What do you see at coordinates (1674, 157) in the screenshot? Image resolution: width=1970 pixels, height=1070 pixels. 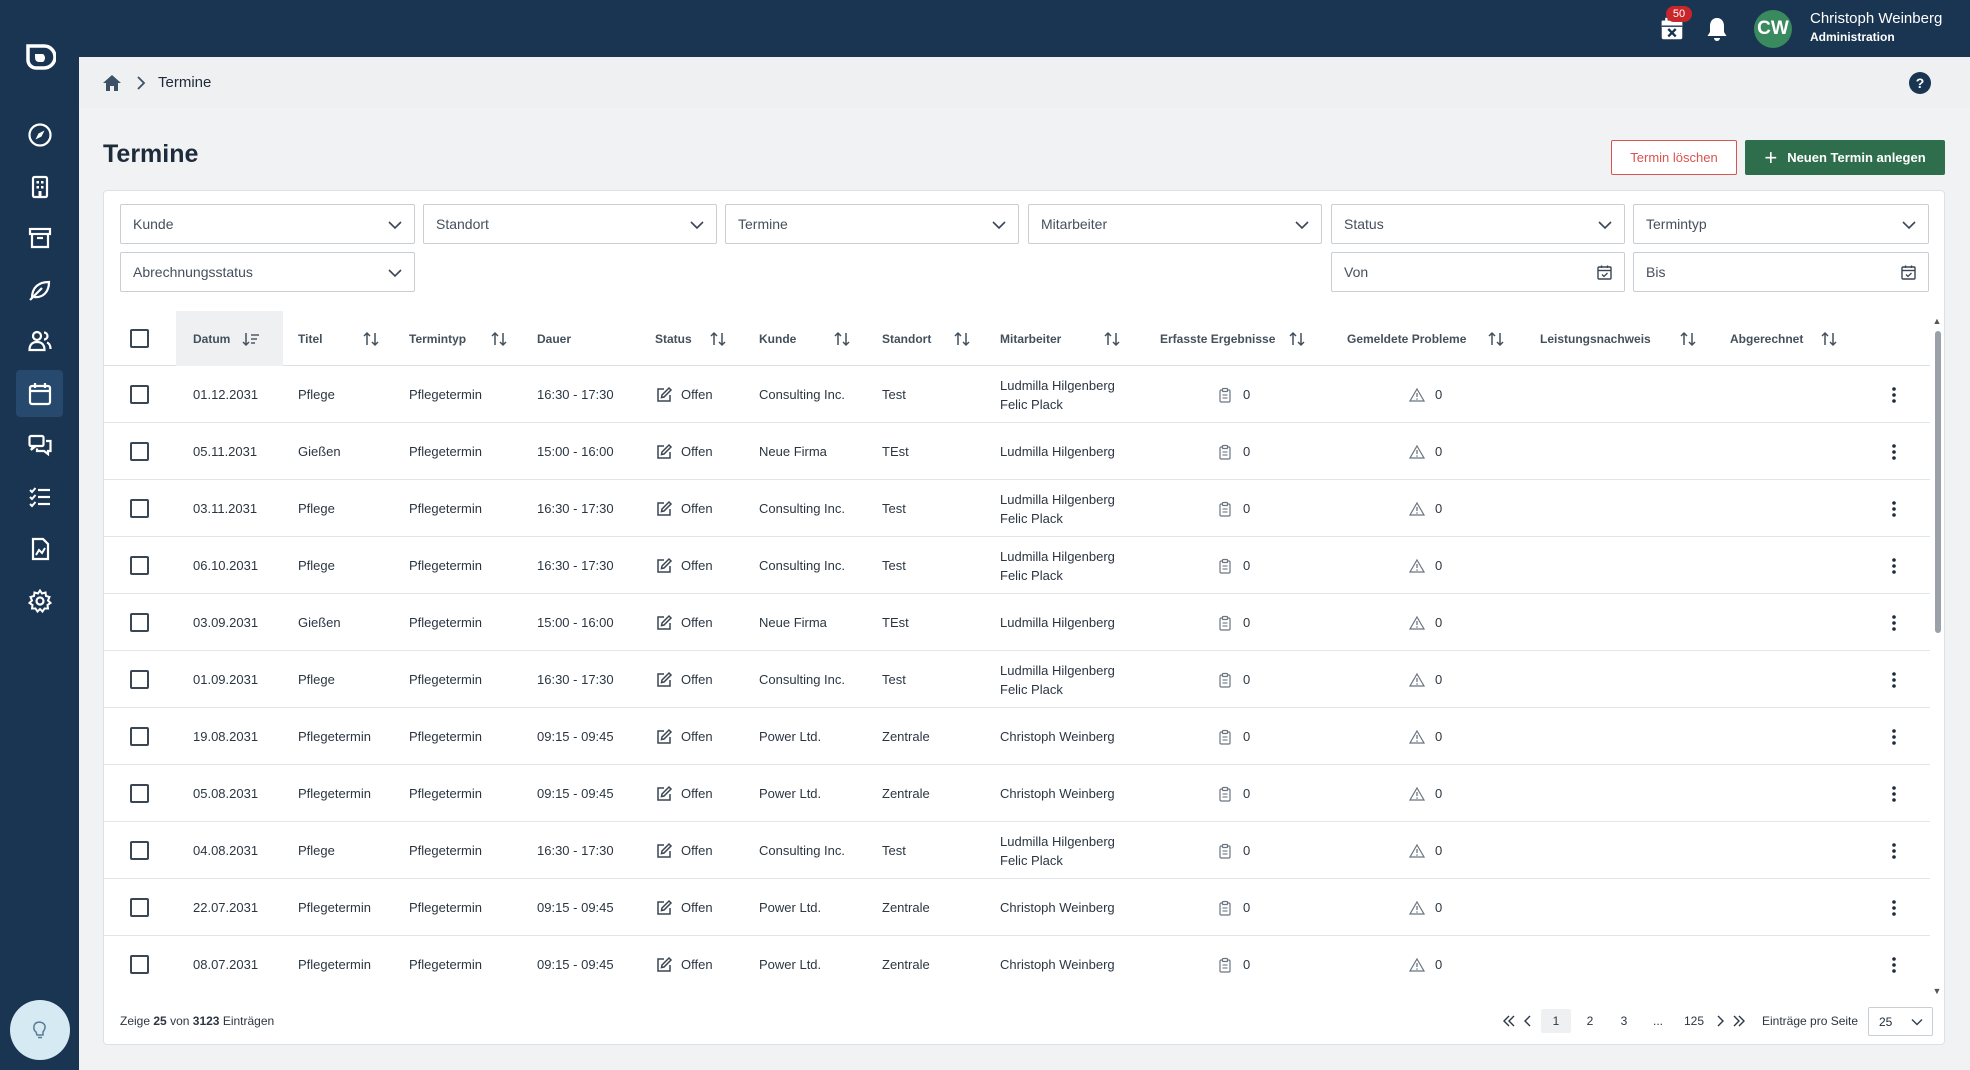 I see `delete-appointment-button: Termin löschen` at bounding box center [1674, 157].